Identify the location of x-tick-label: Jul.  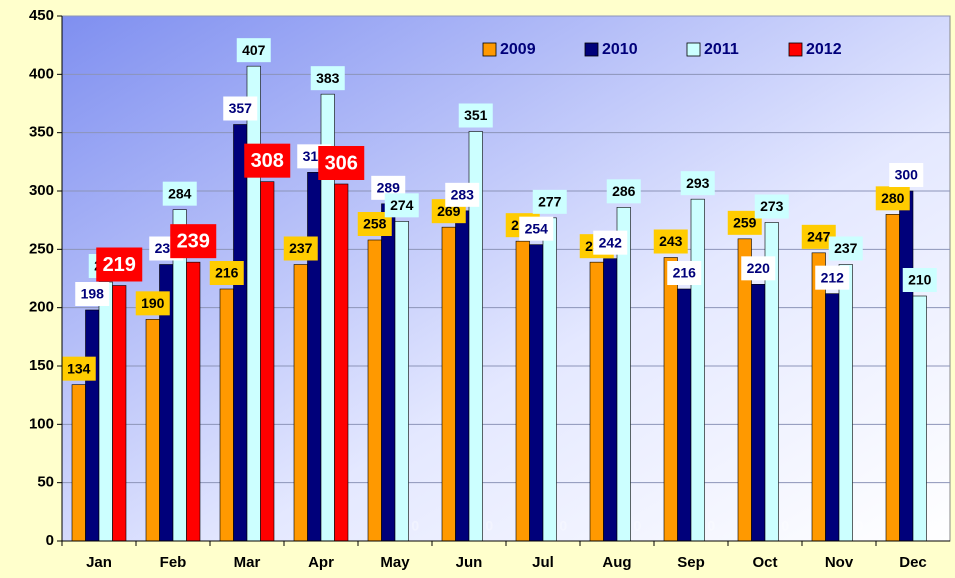
(543, 562).